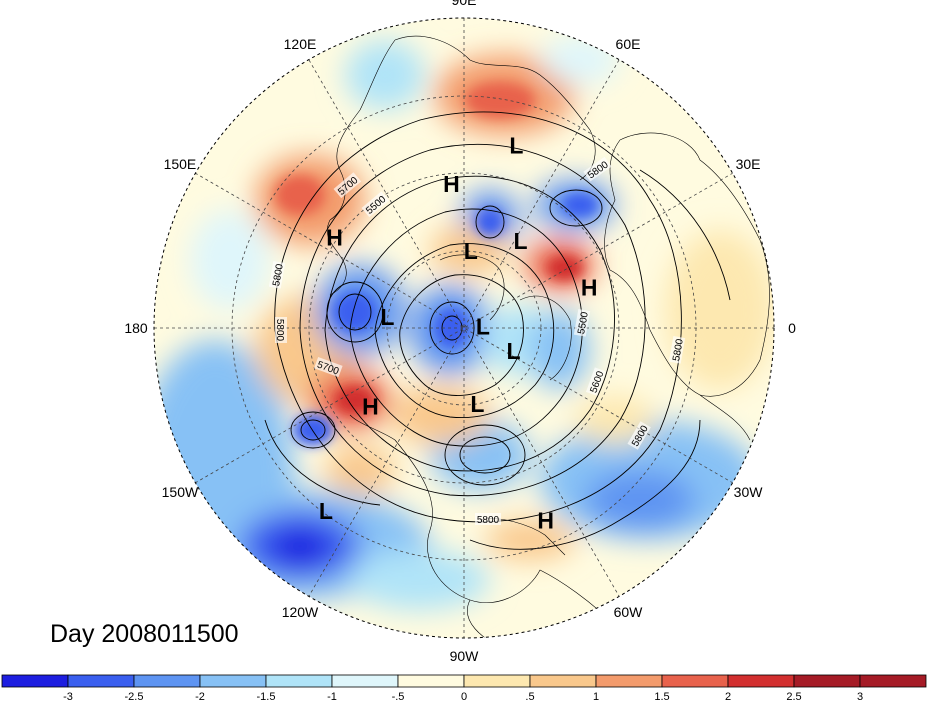 The width and height of the screenshot is (928, 702). Describe the element at coordinates (629, 612) in the screenshot. I see `lon-label: 60W` at that location.